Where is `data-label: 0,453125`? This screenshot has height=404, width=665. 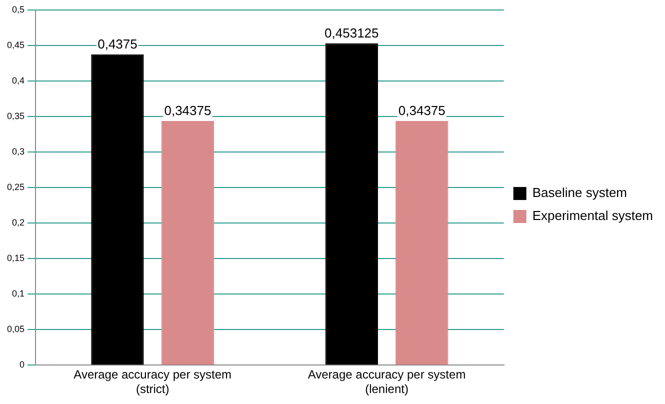 data-label: 0,453125 is located at coordinates (351, 32).